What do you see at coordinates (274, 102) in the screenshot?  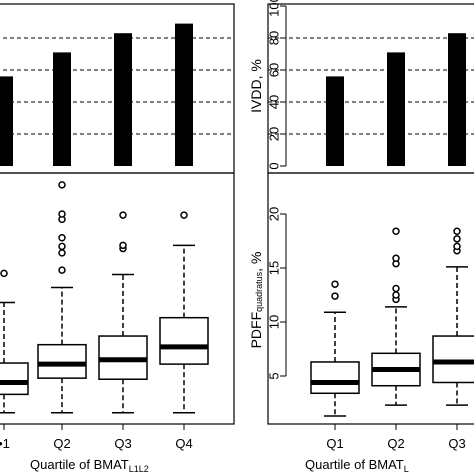 I see `right-bar-y-tick-label: 40` at bounding box center [274, 102].